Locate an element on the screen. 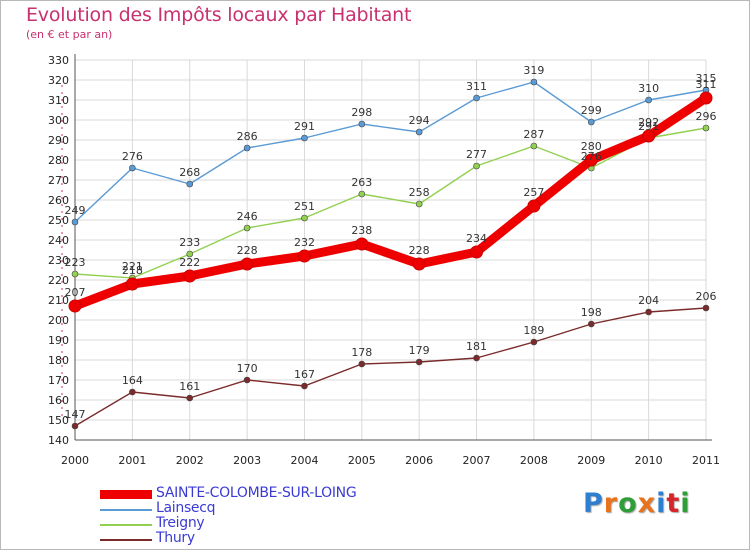  y-tick-label: 240 is located at coordinates (58, 240).